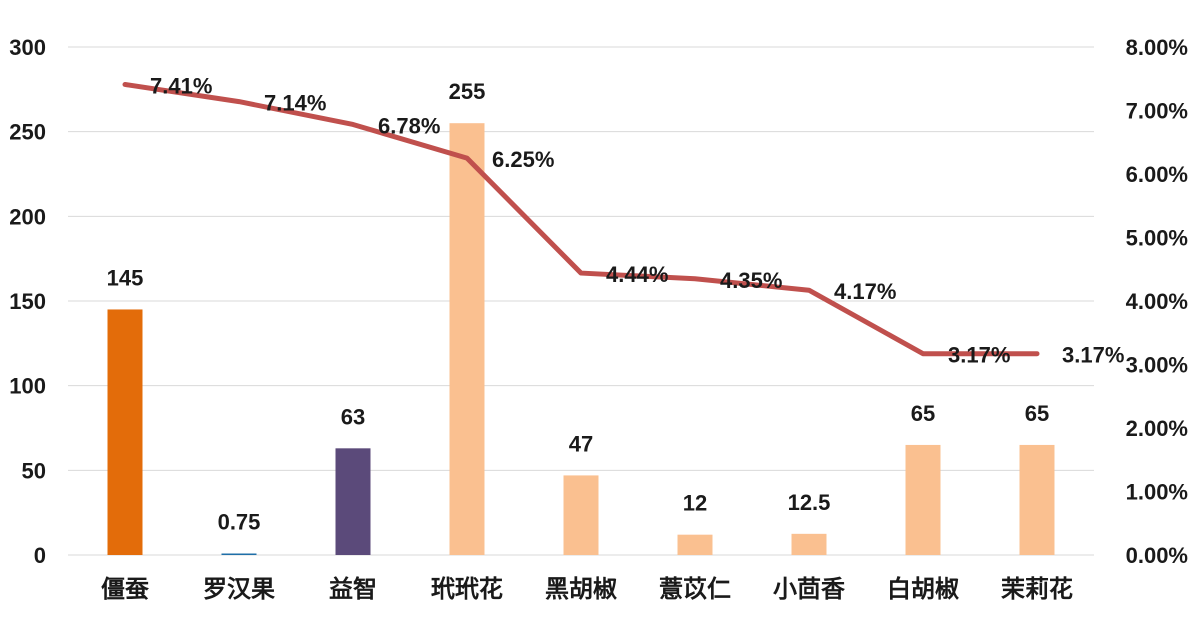 This screenshot has height=618, width=1198. What do you see at coordinates (523, 159) in the screenshot?
I see `line-value-label: 6.25%` at bounding box center [523, 159].